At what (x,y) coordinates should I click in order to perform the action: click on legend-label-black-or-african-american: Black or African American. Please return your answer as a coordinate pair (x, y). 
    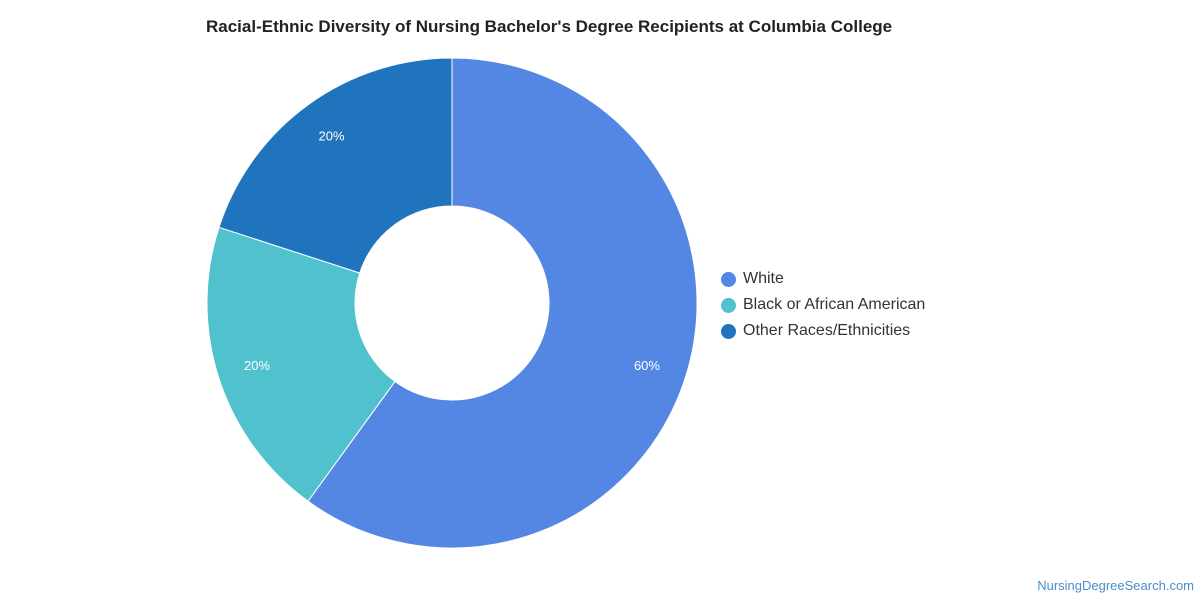
    Looking at the image, I should click on (834, 304).